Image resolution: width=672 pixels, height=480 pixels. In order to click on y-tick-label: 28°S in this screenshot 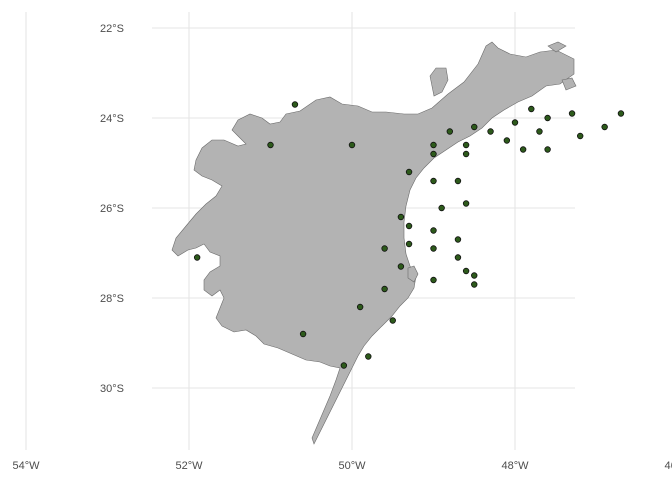, I will do `click(112, 299)`.